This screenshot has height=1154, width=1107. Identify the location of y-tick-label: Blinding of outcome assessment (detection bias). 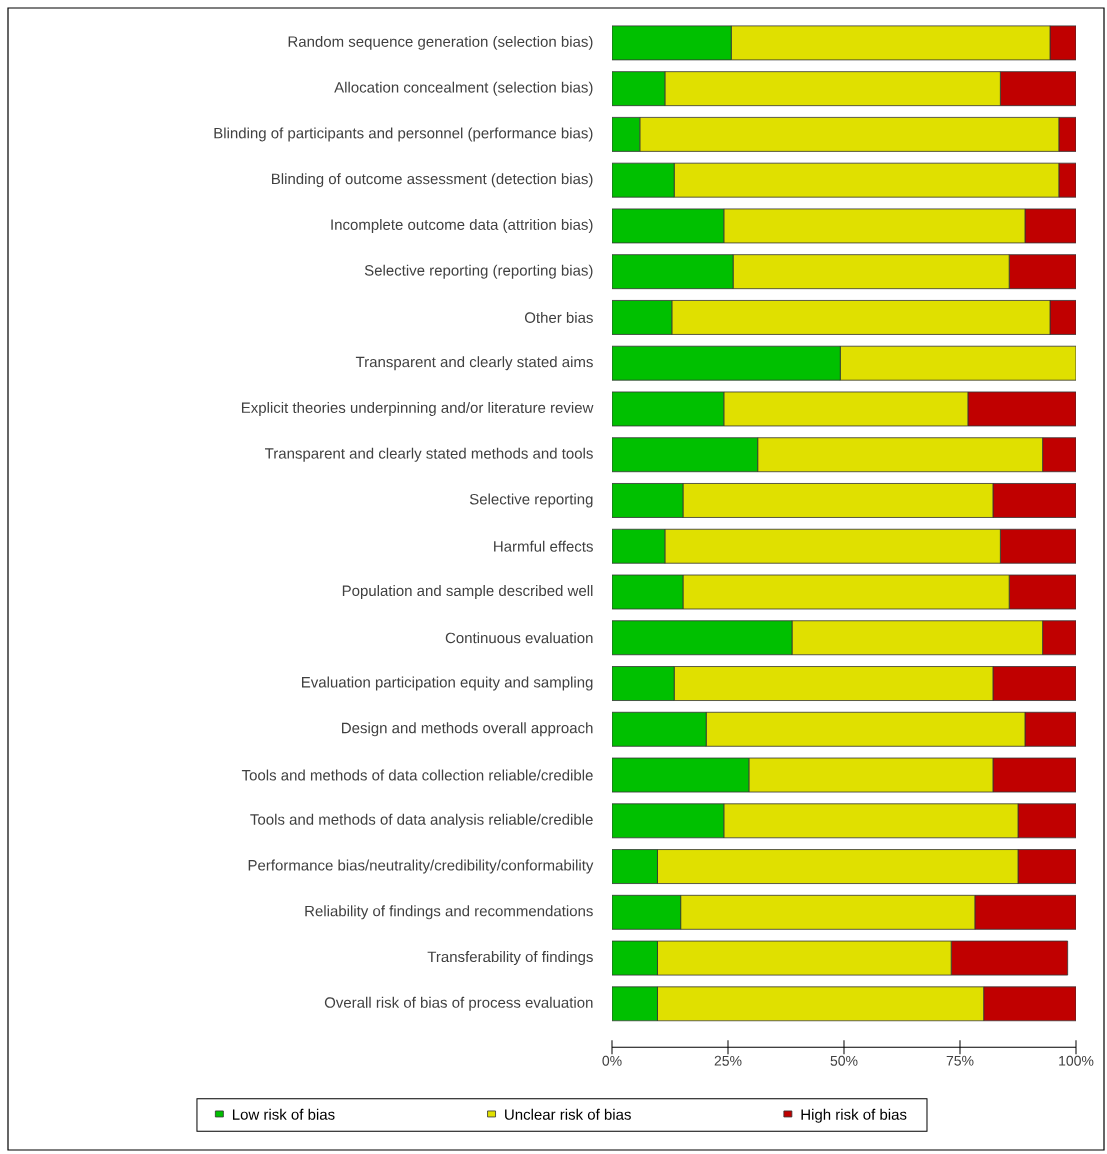
(432, 180).